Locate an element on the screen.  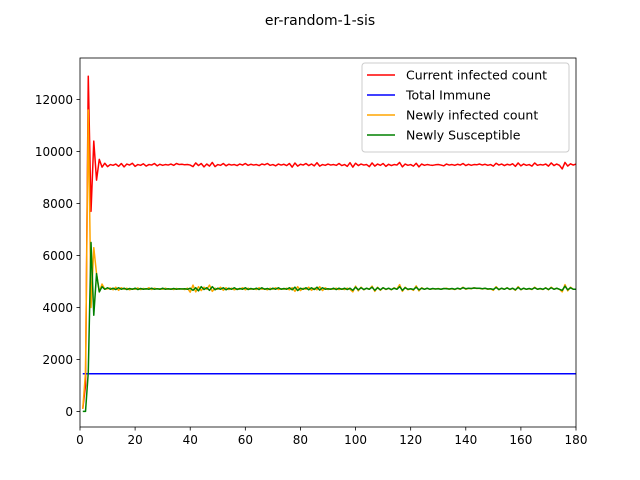
y-axis: 0 2000 4000 6000 8000 10000 12000 is located at coordinates (57, 256).